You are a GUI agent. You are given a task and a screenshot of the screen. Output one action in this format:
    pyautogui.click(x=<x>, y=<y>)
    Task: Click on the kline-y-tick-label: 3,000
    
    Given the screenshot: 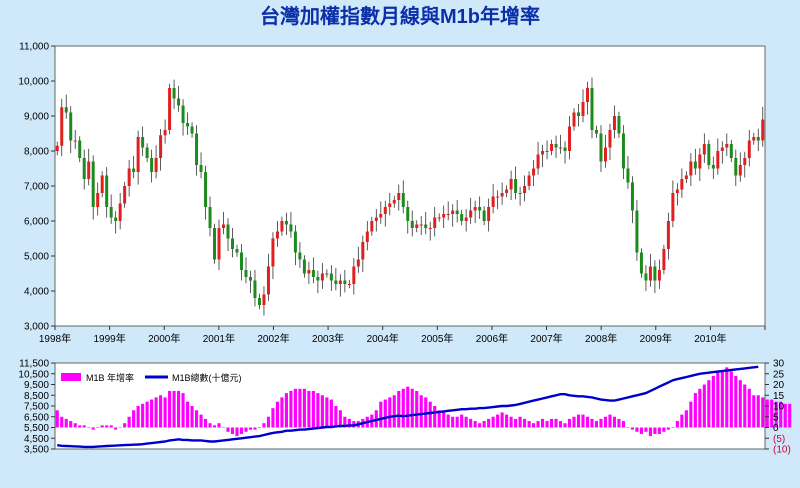 What is the action you would take?
    pyautogui.click(x=36, y=327)
    